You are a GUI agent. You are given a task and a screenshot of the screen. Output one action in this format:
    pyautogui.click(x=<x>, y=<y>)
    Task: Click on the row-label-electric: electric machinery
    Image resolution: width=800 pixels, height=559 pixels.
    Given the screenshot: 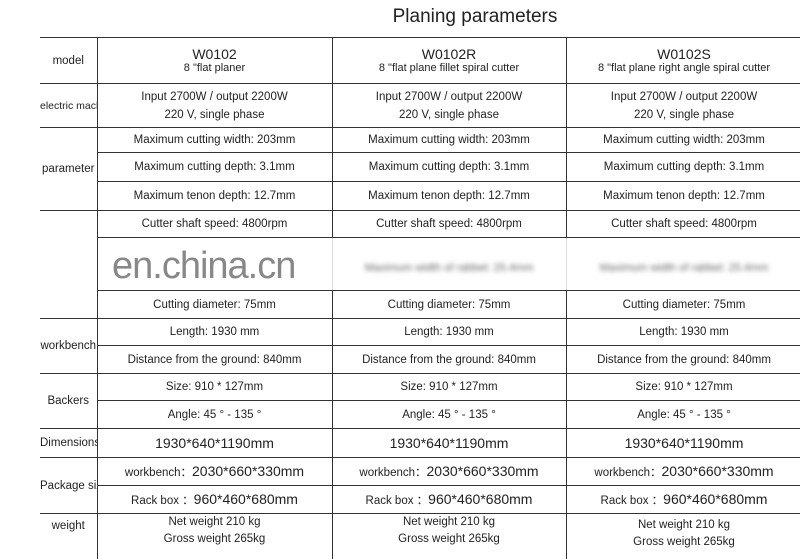 What is the action you would take?
    pyautogui.click(x=68, y=106)
    